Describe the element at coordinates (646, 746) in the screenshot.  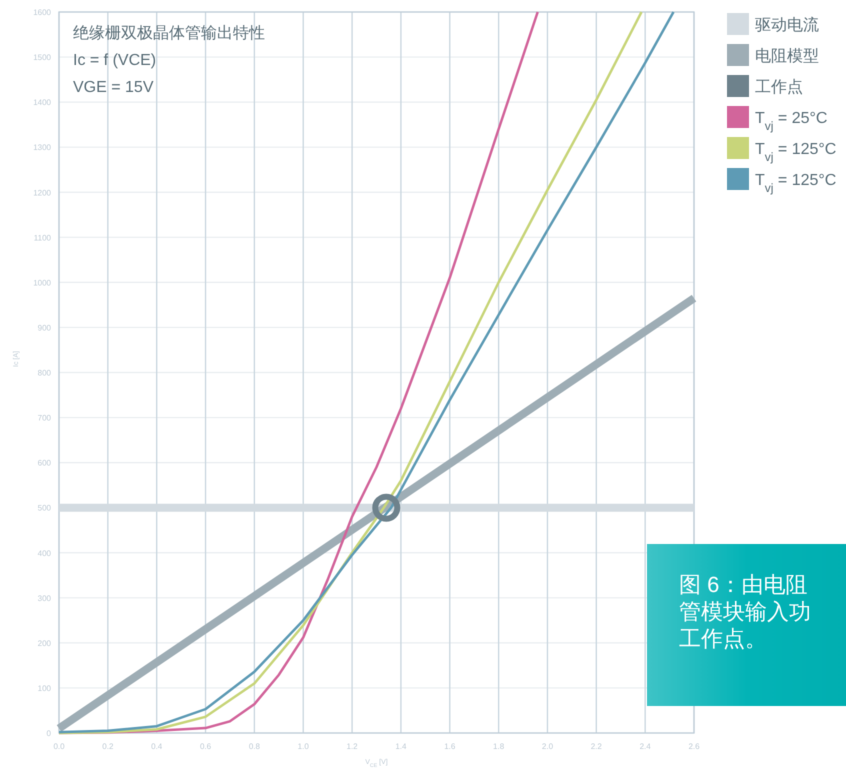
I see `x-tick-label: 2.4` at that location.